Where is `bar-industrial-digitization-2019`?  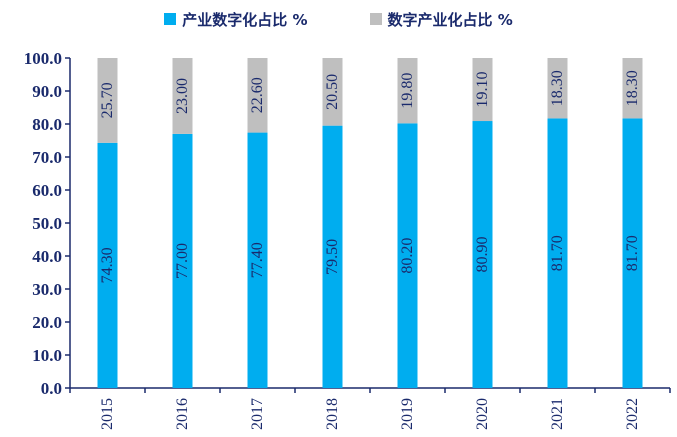 bar-industrial-digitization-2019 is located at coordinates (407, 255).